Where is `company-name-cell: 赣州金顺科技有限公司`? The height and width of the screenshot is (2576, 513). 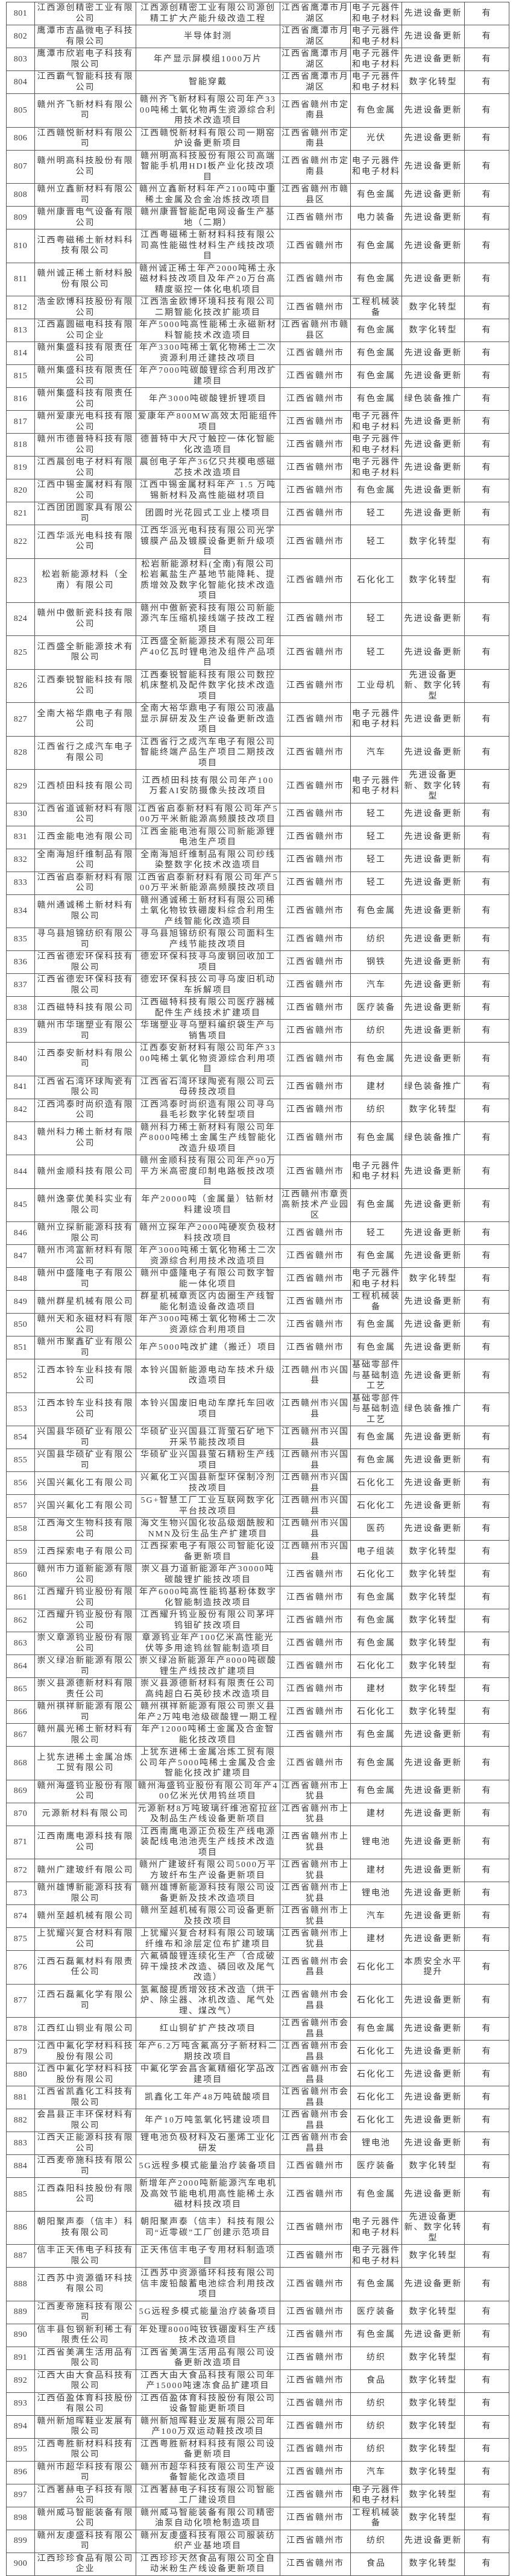
company-name-cell: 赣州金顺科技有限公司 is located at coordinates (85, 1172).